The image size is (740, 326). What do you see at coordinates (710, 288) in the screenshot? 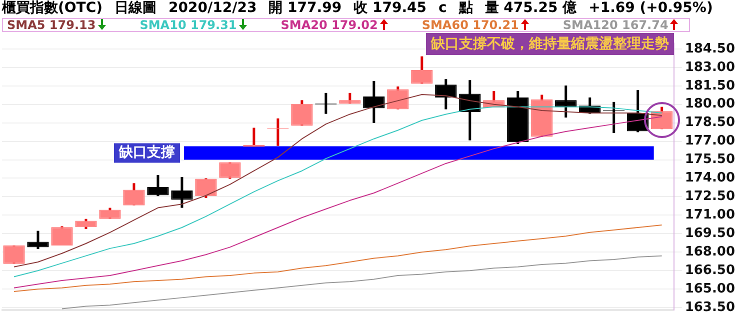
I see `y-tick-label: 165.00` at bounding box center [710, 288].